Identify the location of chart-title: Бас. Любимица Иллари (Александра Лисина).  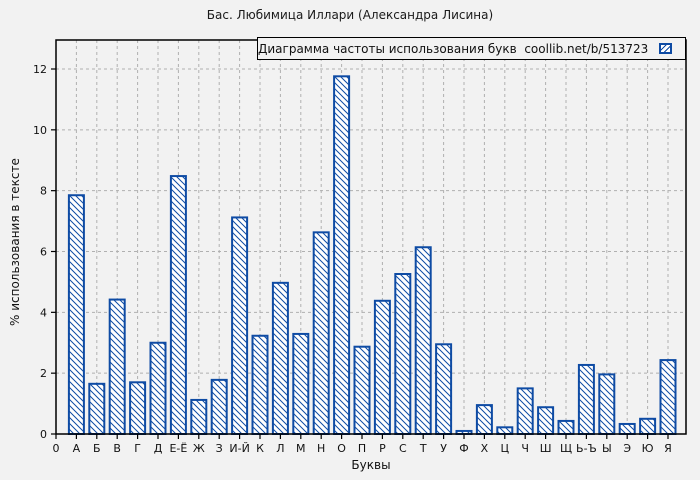
(350, 15).